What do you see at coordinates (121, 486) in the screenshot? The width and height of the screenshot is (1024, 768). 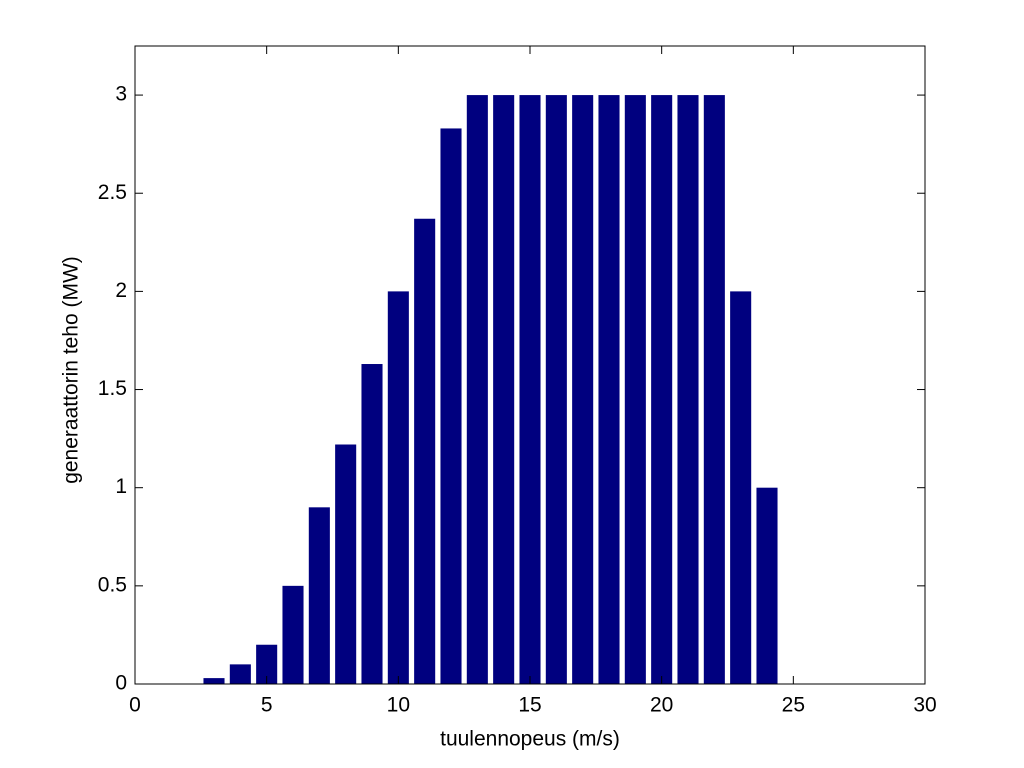 I see `y-tick-label: 1` at bounding box center [121, 486].